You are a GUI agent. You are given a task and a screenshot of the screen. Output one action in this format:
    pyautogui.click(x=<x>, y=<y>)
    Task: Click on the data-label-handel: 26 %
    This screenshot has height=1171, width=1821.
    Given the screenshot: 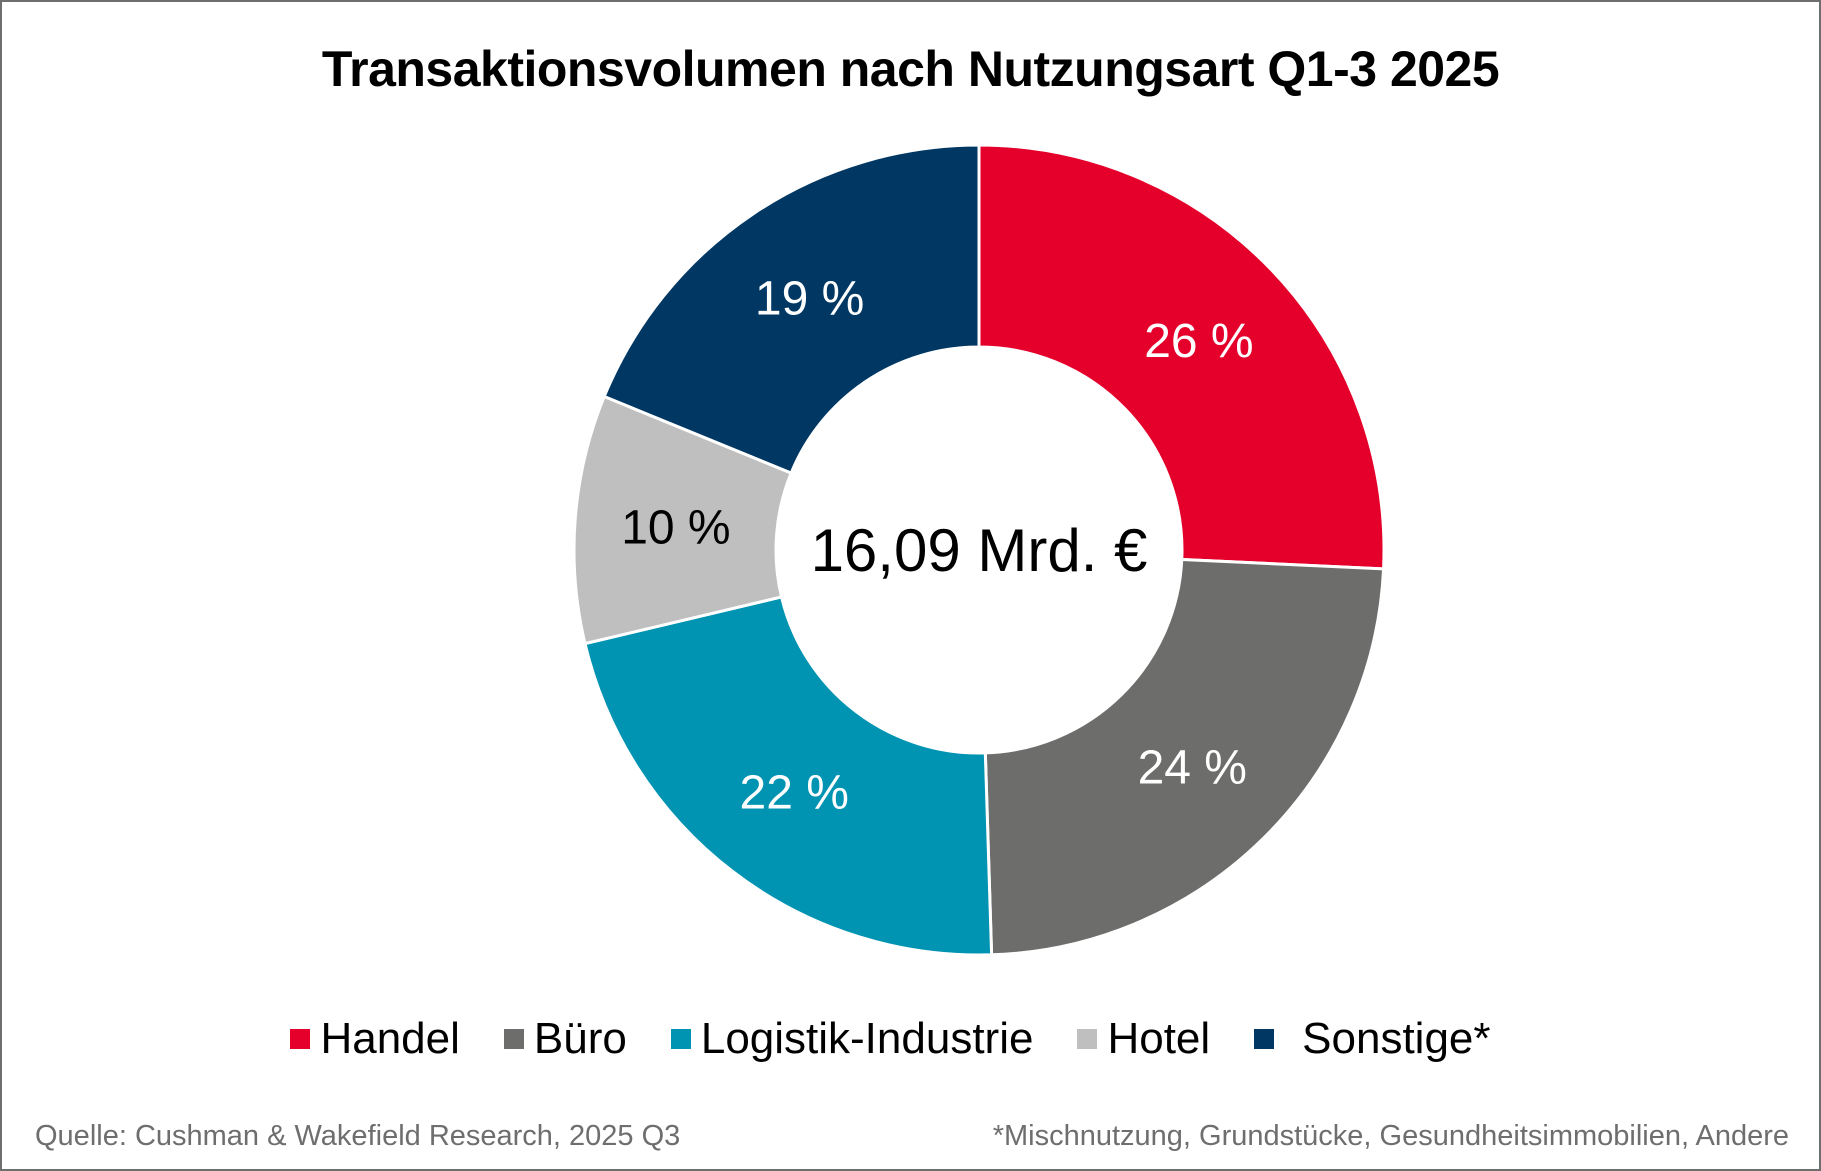 What is the action you would take?
    pyautogui.click(x=1198, y=341)
    